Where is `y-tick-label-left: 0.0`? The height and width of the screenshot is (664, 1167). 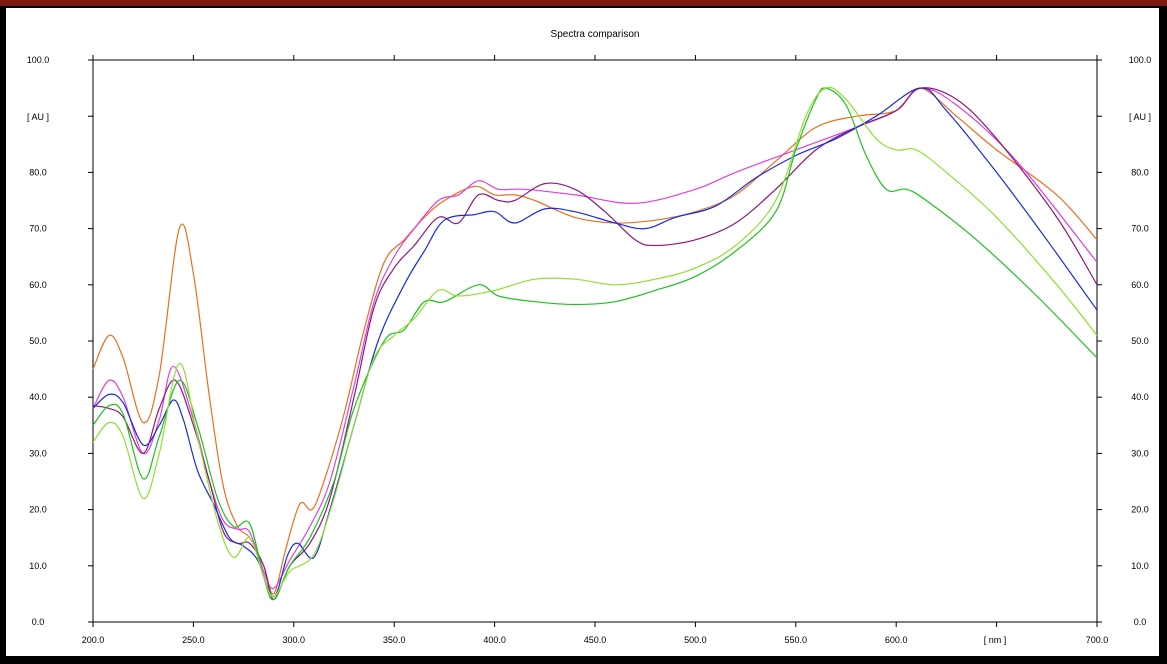 y-tick-label-left: 0.0 is located at coordinates (38, 622).